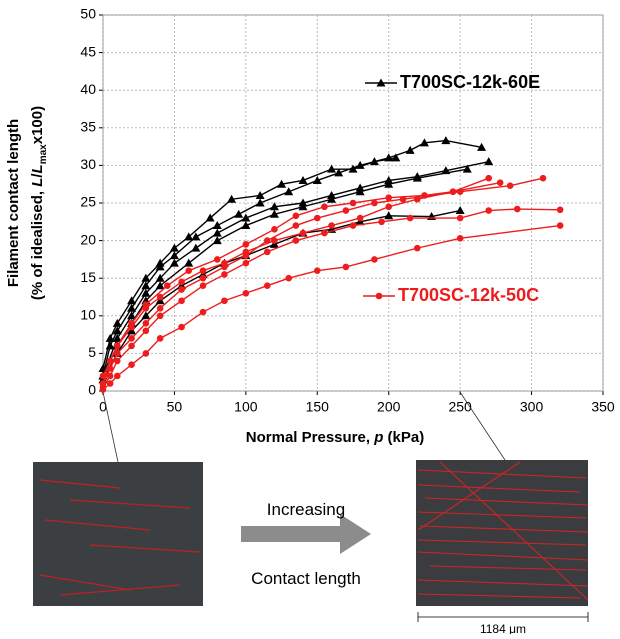 The image size is (620, 639). I want to click on legend-label: T700SC-12k-50C, so click(468, 295).